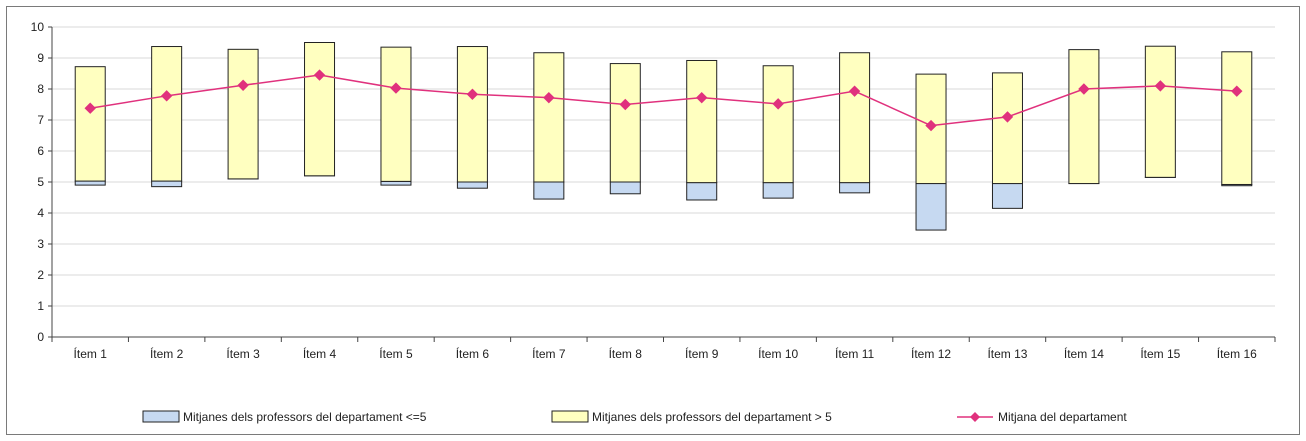 The width and height of the screenshot is (1306, 441). I want to click on y-tick-label: 3, so click(40, 244).